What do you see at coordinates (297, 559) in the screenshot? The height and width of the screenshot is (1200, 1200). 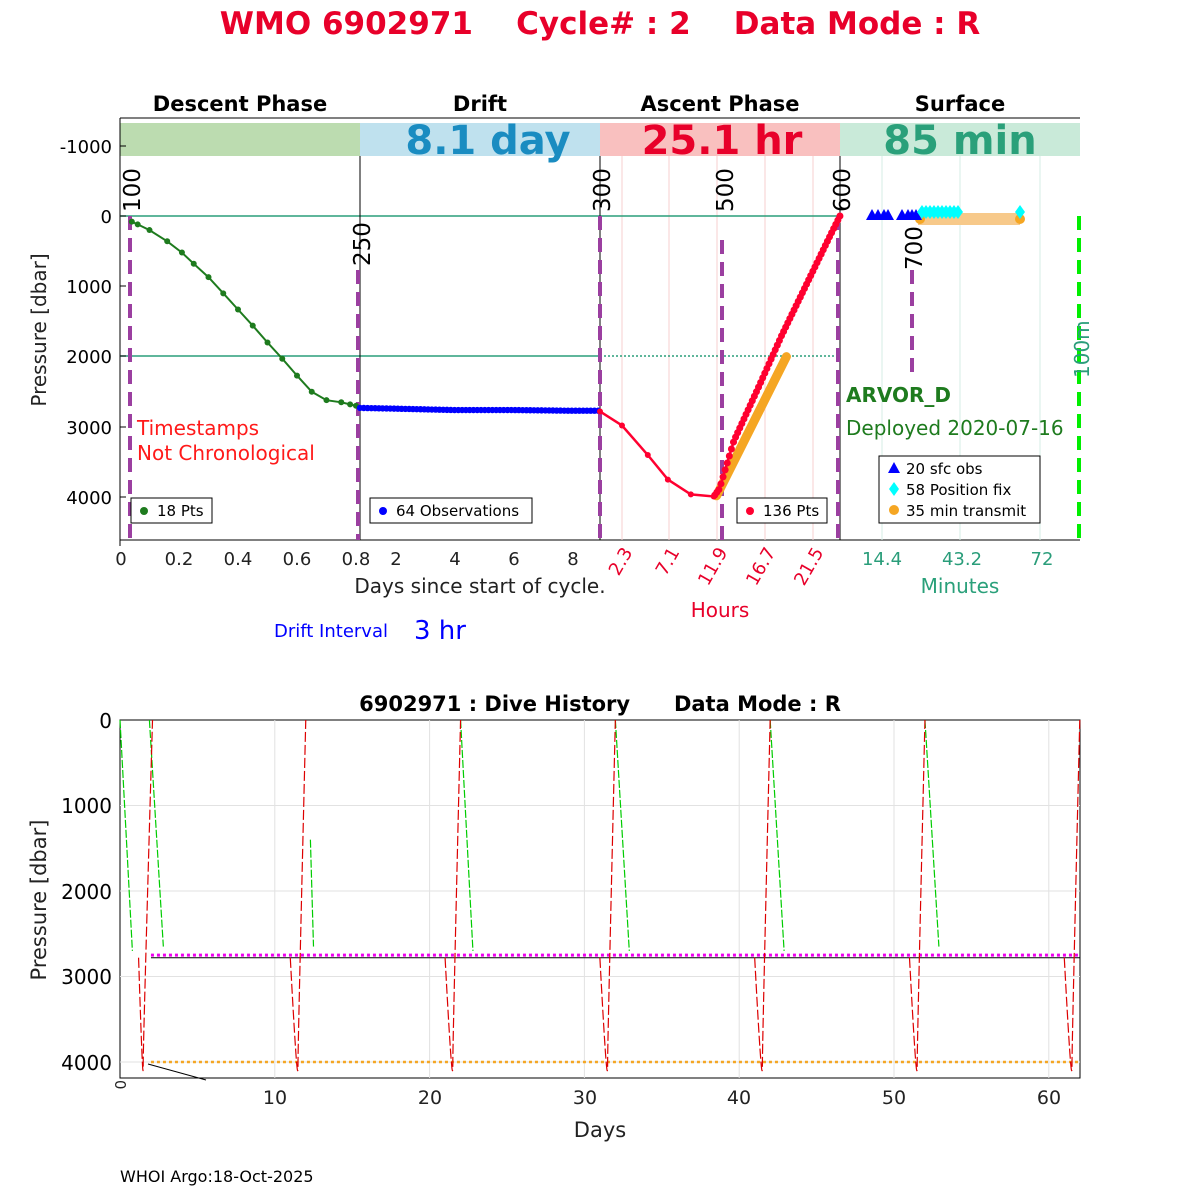 I see `descent-x-tick: 0.6` at bounding box center [297, 559].